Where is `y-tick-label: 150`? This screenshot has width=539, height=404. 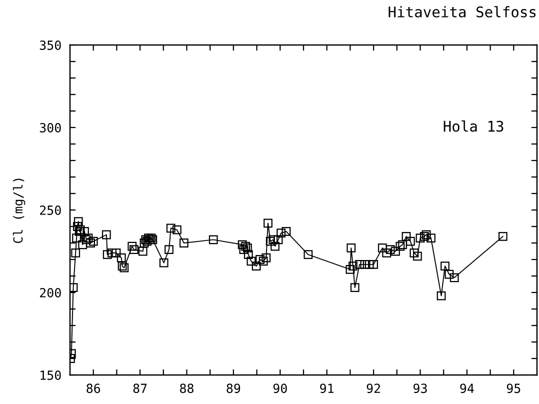
y-tick-label: 150 is located at coordinates (50, 375).